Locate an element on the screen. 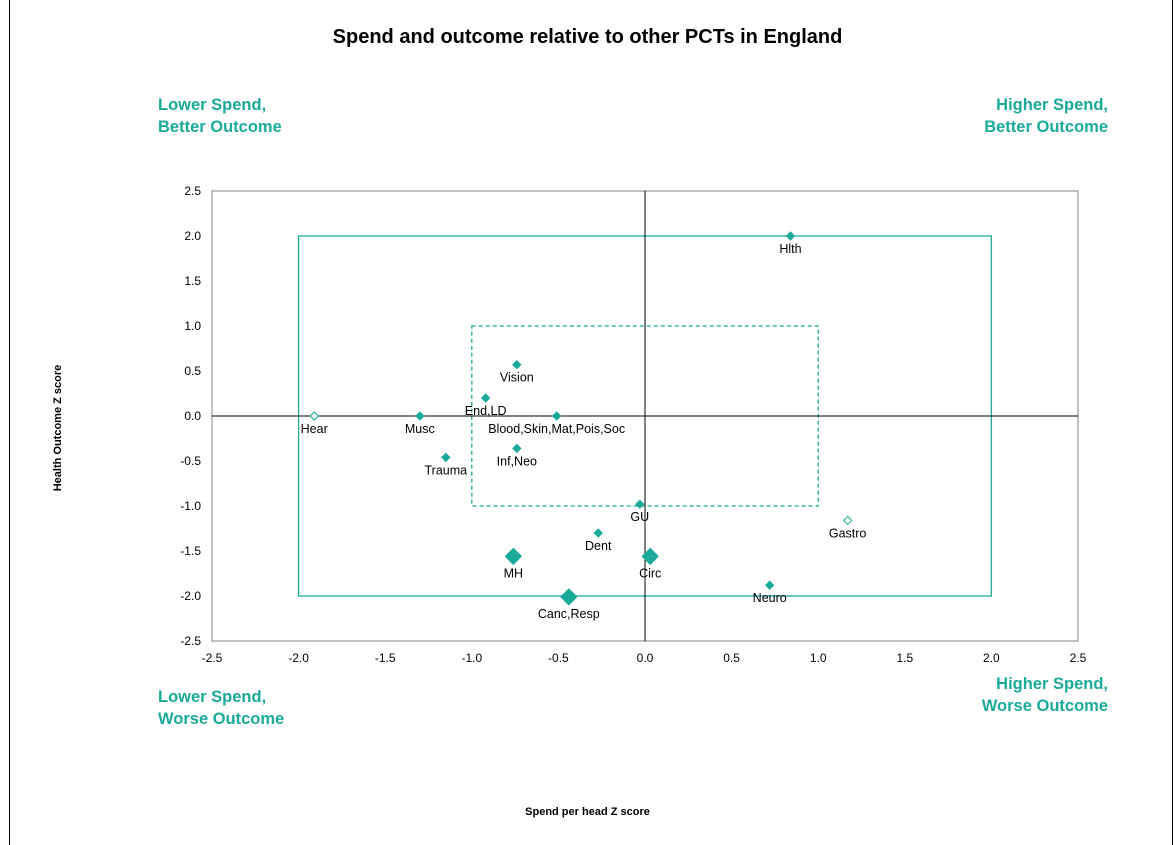 Image resolution: width=1175 pixels, height=845 pixels. y-tick-label: 1.0 is located at coordinates (192, 326).